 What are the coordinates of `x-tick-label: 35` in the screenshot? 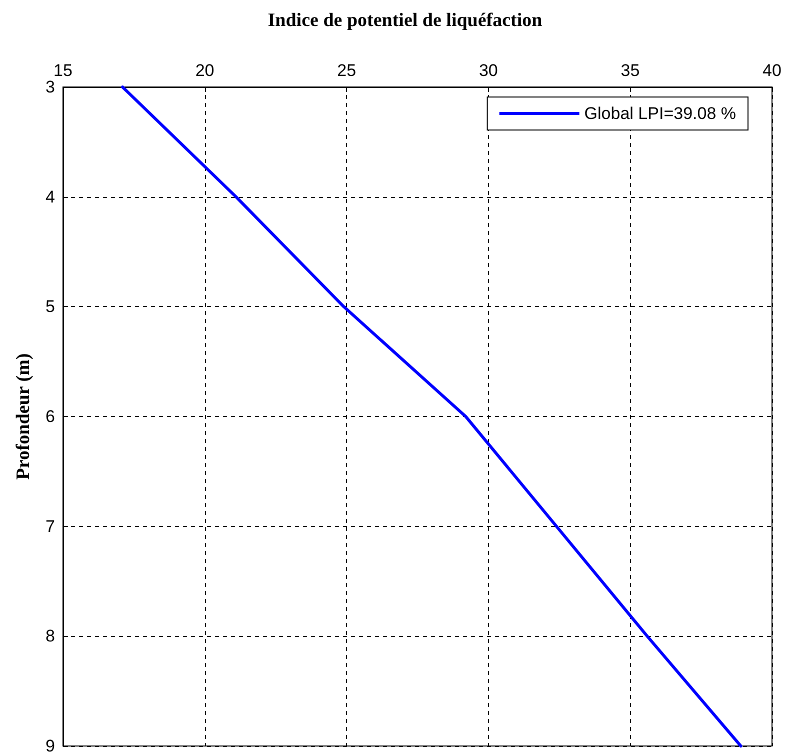 It's located at (630, 70).